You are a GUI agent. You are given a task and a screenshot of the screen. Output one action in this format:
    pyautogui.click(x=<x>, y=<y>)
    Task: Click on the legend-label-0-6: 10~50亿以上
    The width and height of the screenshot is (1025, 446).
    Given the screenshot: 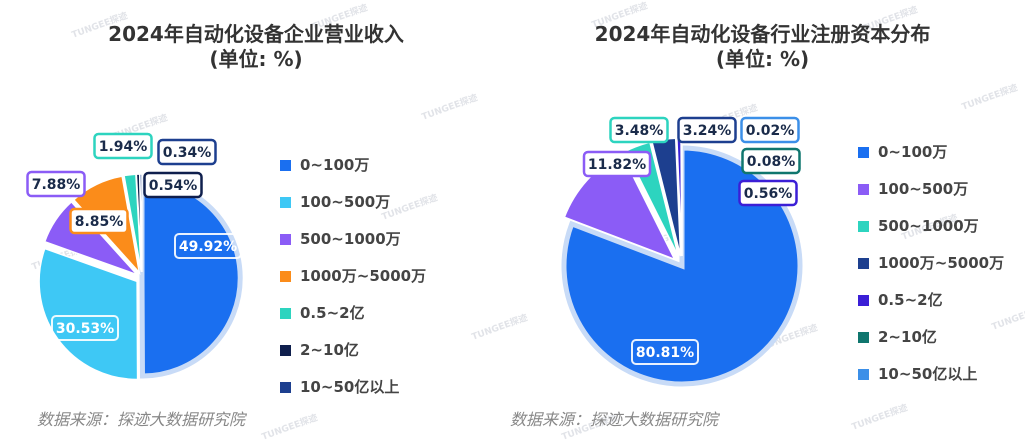 What is the action you would take?
    pyautogui.click(x=349, y=387)
    